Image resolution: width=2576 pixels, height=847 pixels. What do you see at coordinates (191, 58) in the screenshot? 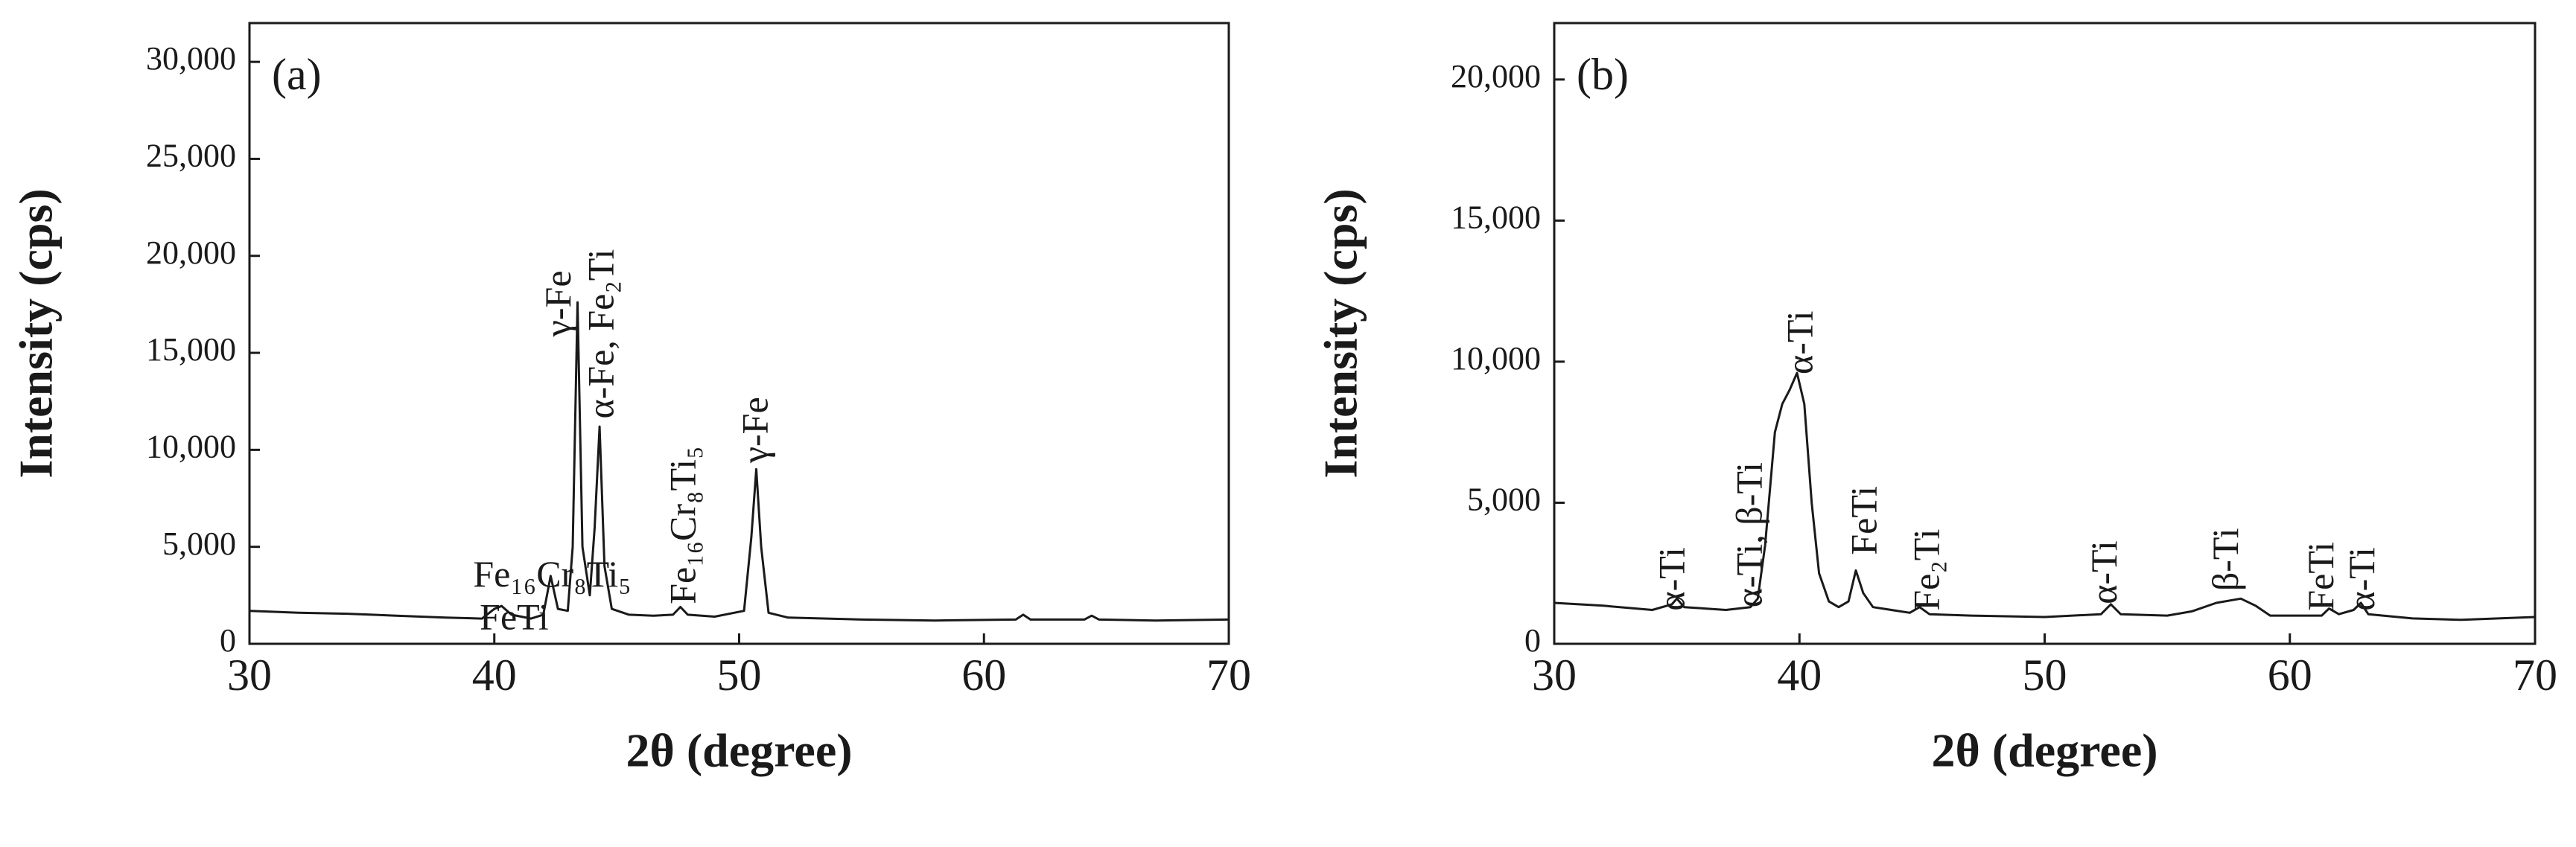
I see `y-tick-label: 30,000` at bounding box center [191, 58].